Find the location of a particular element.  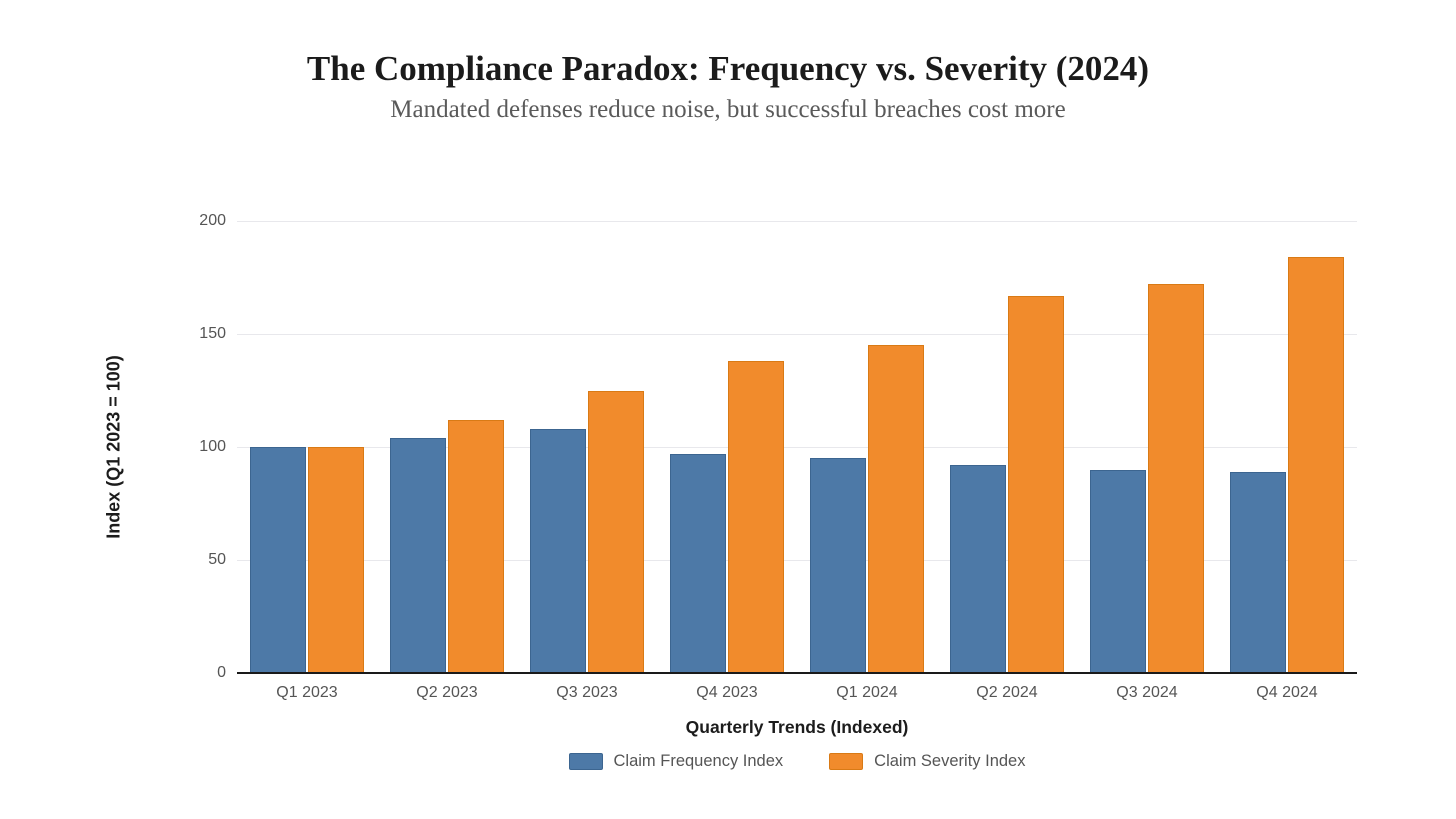

legend-item-claim-frequency-index: Claim Frequency Index is located at coordinates (676, 761).